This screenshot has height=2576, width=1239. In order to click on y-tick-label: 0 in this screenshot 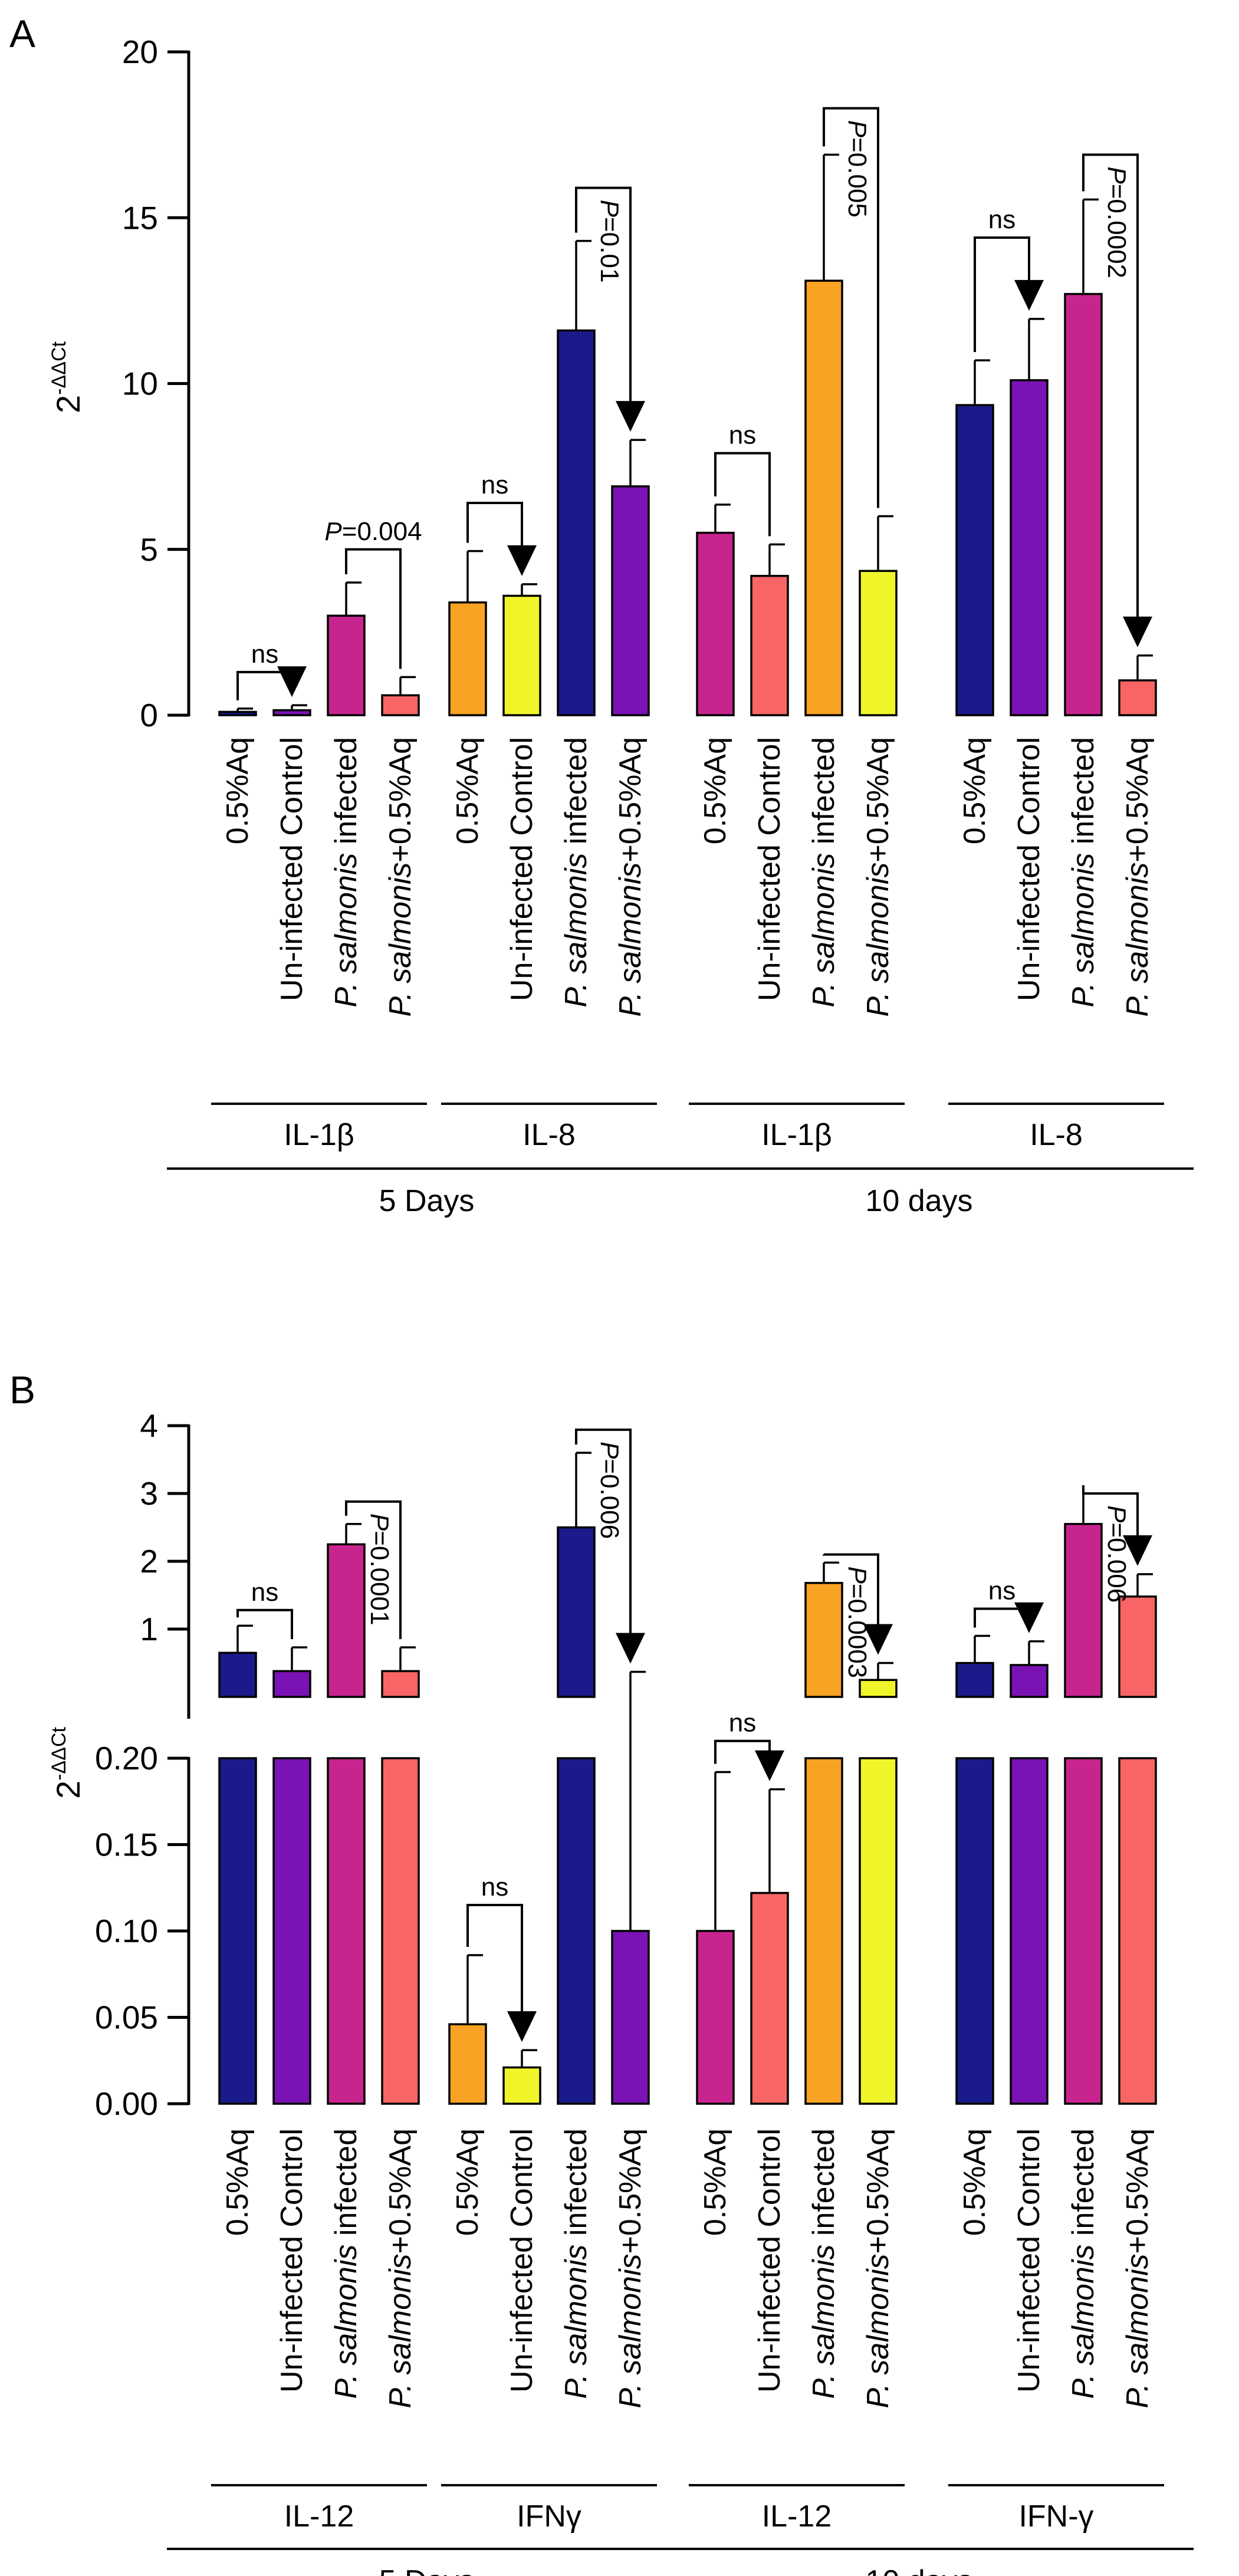, I will do `click(149, 715)`.